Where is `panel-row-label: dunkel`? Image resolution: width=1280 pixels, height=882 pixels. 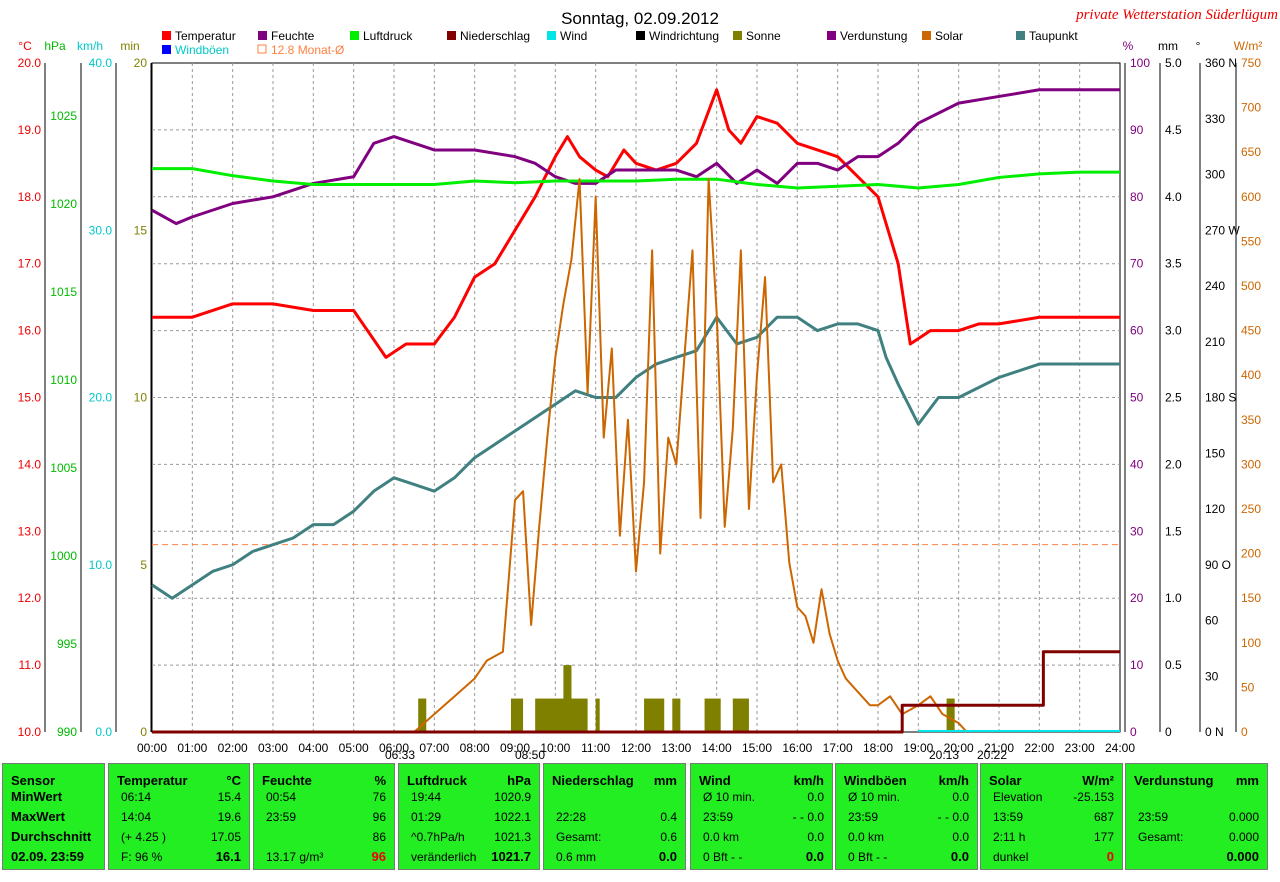
panel-row-label: dunkel is located at coordinates (1011, 857).